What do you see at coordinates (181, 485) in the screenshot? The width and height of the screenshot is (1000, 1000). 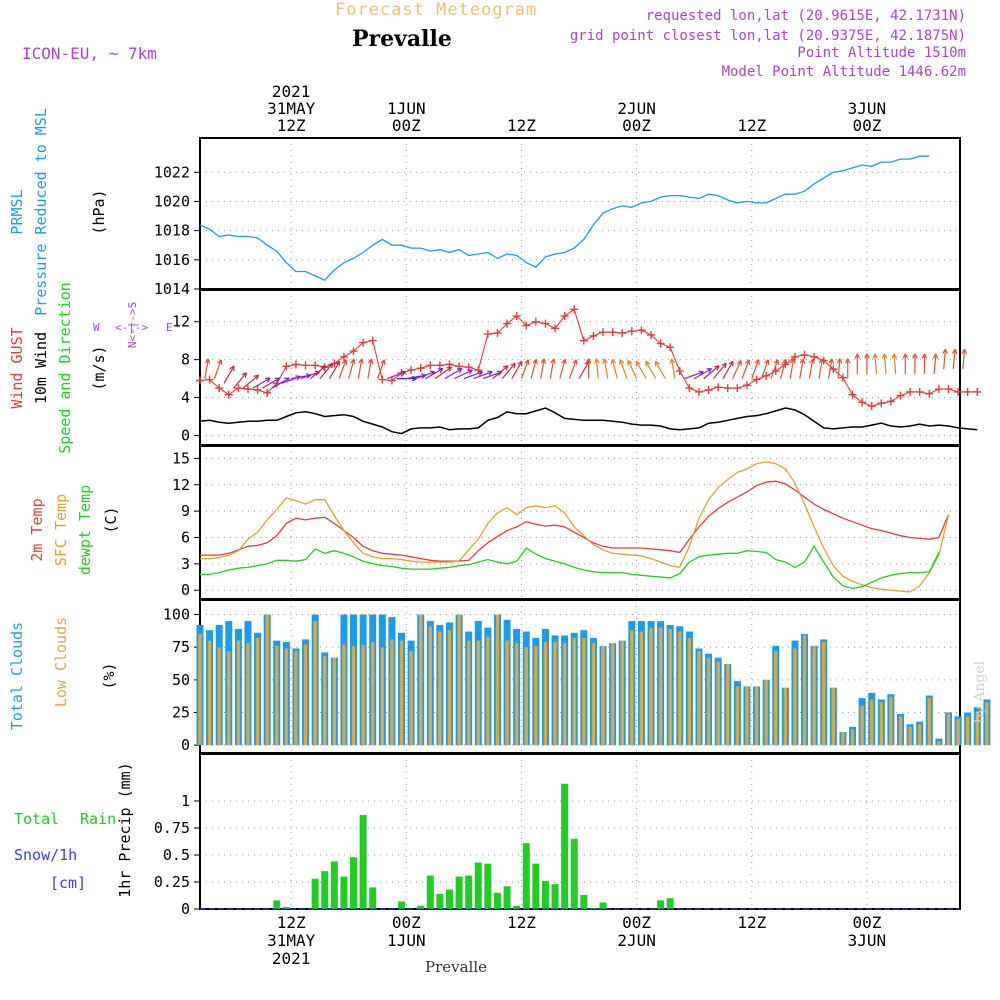 I see `ytick-label-temperature: 12` at bounding box center [181, 485].